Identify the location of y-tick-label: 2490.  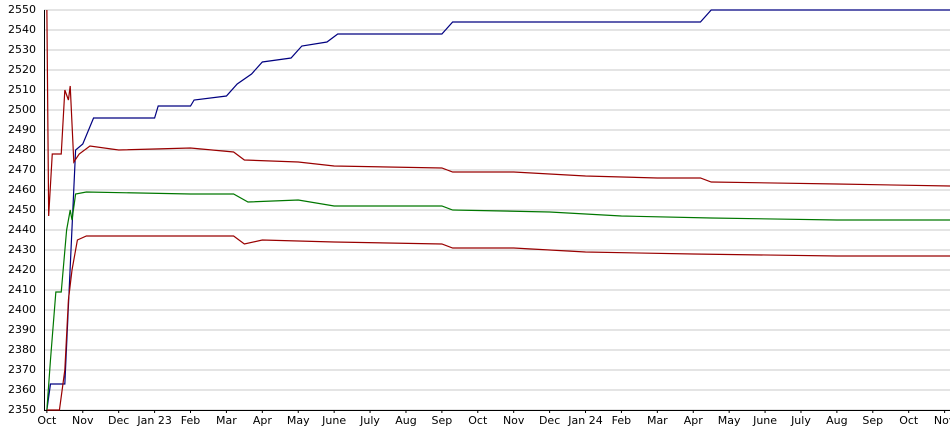
(22, 129).